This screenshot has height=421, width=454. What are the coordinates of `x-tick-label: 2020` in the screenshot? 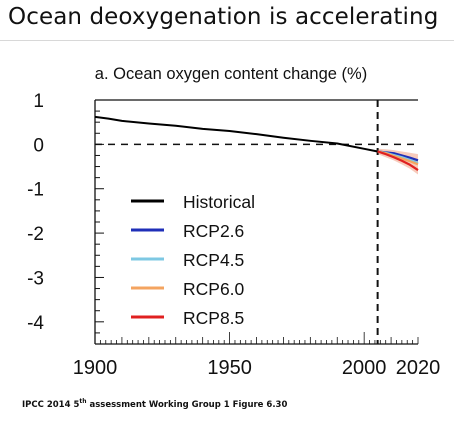 It's located at (418, 368).